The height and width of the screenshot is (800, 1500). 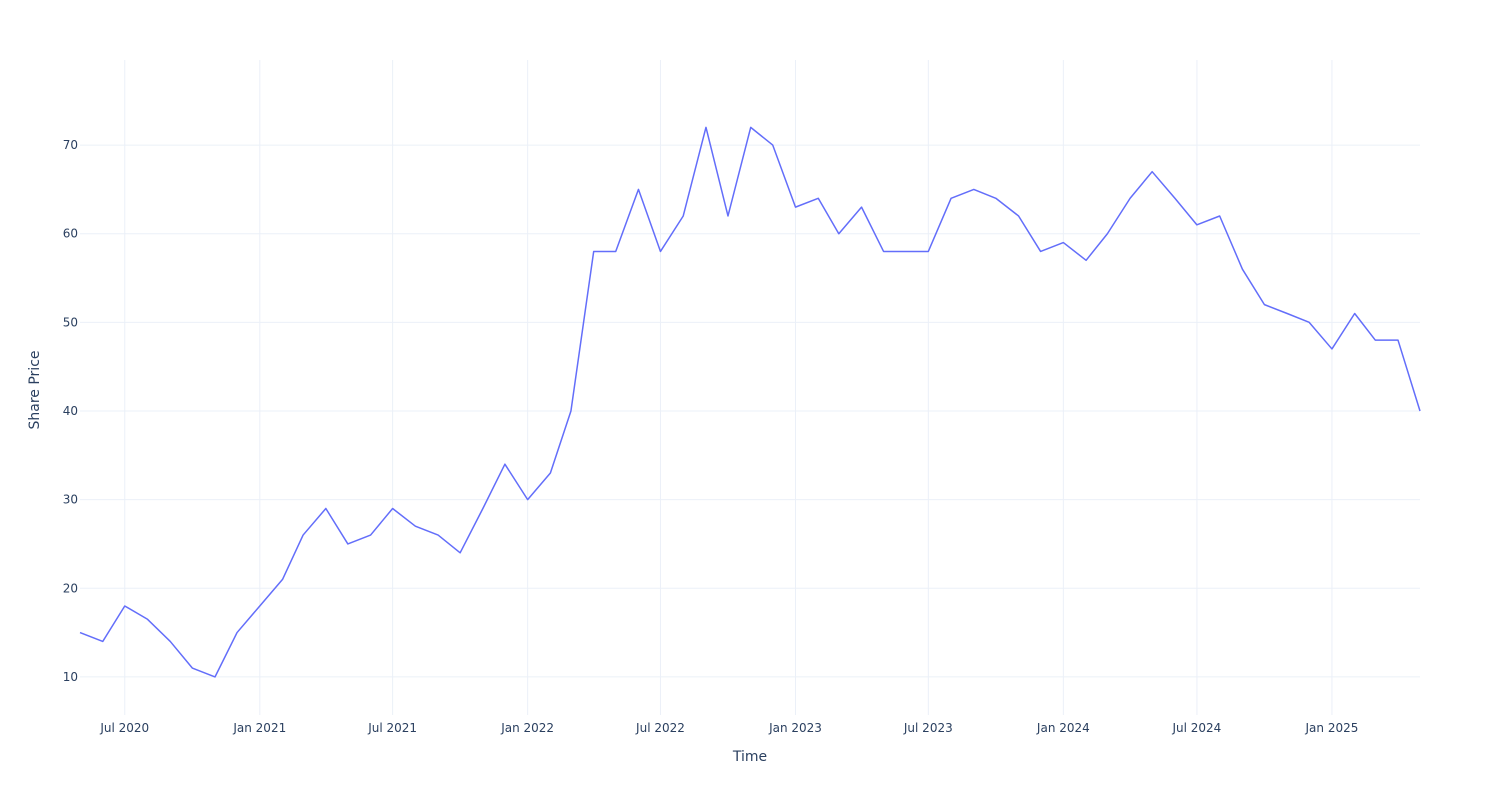 I want to click on y-tick-label: 40, so click(x=70, y=411).